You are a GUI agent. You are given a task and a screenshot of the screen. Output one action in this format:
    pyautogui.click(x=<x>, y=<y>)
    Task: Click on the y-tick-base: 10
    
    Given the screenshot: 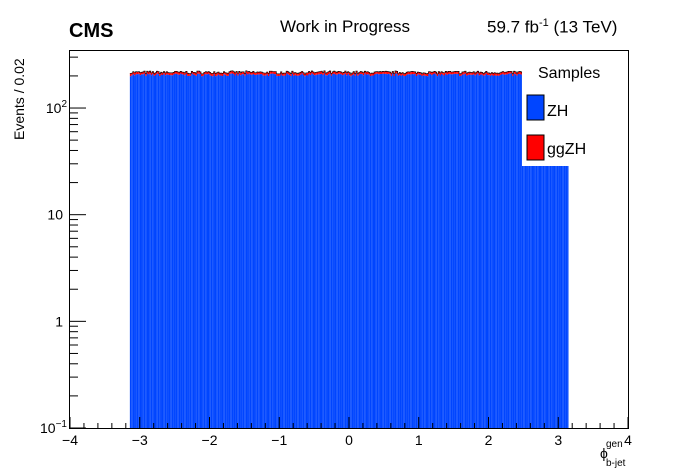 What is the action you would take?
    pyautogui.click(x=54, y=108)
    